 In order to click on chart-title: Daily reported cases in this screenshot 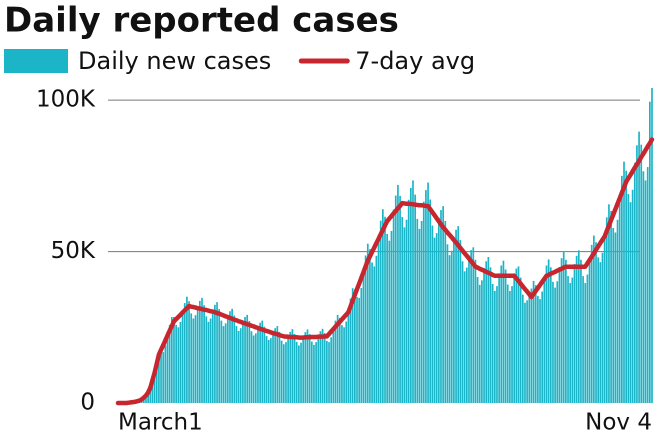, I will do `click(201, 21)`.